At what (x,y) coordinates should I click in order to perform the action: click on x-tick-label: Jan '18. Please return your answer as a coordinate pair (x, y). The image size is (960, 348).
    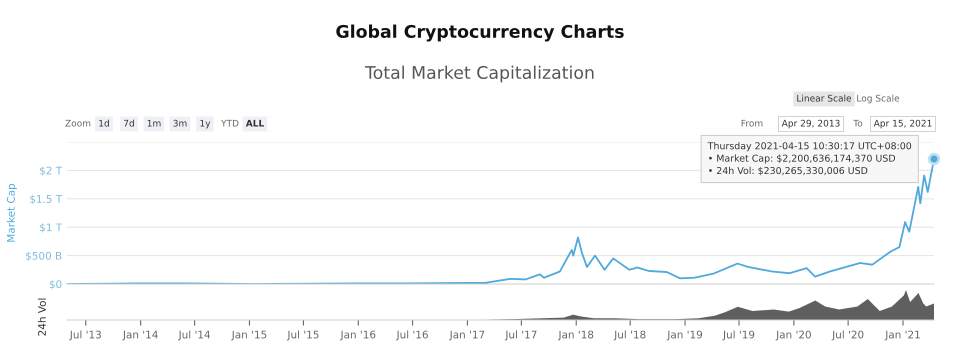
    Looking at the image, I should click on (576, 335).